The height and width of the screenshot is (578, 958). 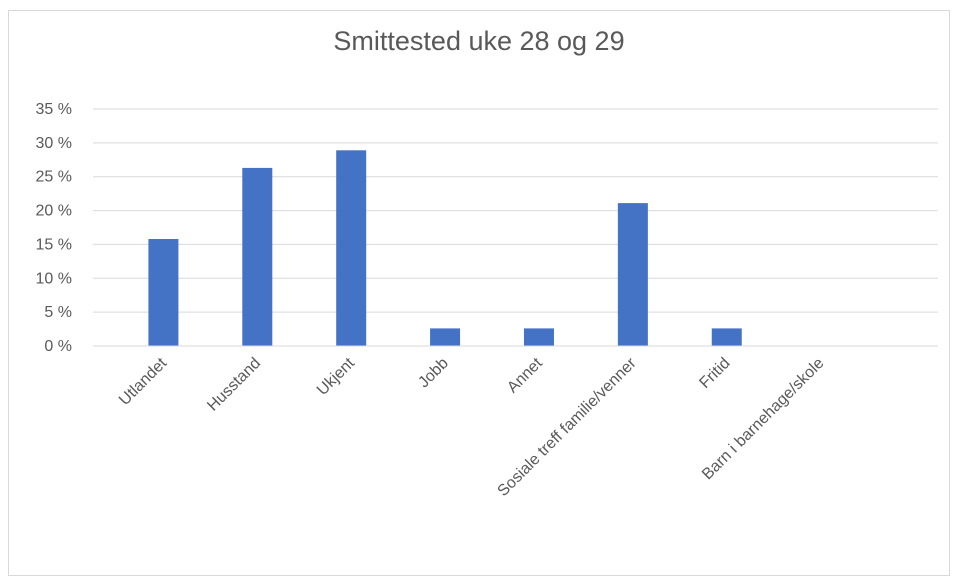 I want to click on x-tick-label: Husstand, so click(x=234, y=385).